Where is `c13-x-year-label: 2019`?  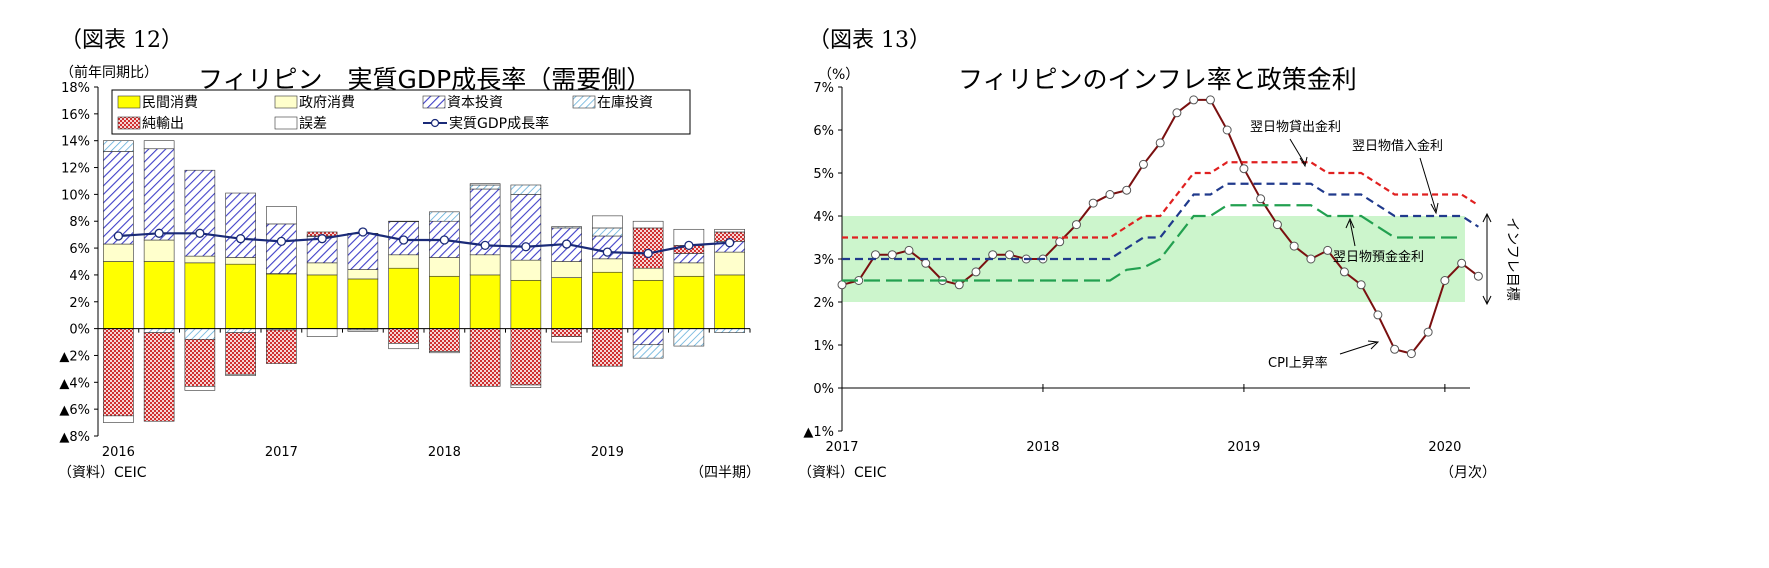 c13-x-year-label: 2019 is located at coordinates (1243, 447).